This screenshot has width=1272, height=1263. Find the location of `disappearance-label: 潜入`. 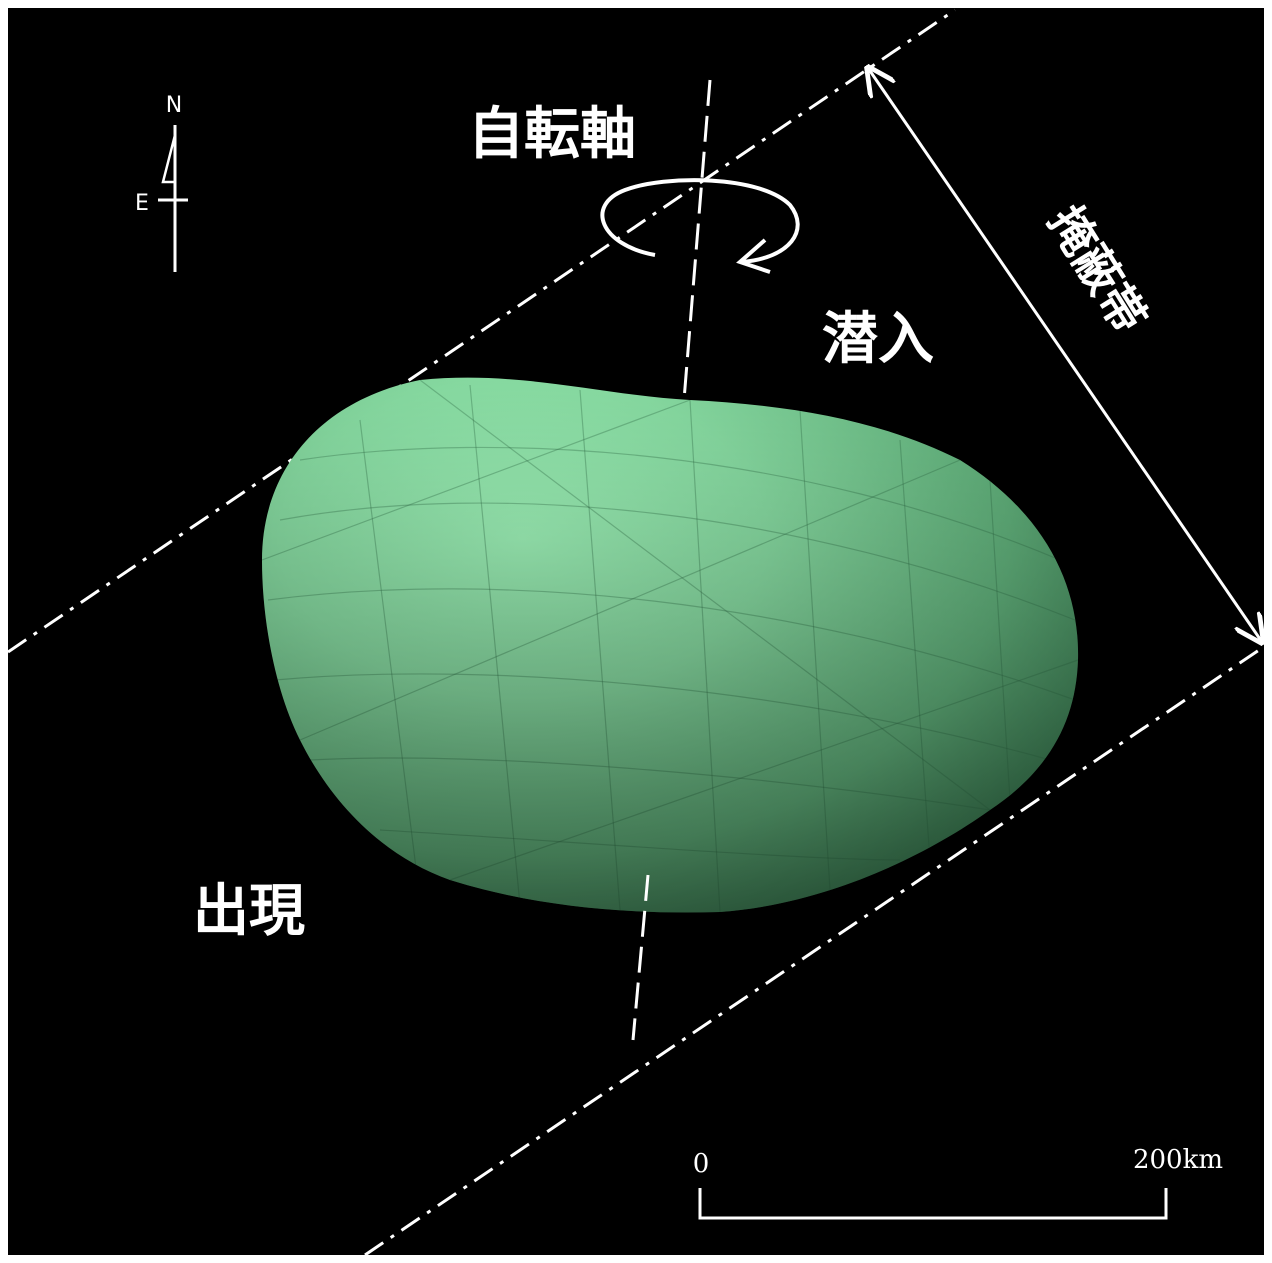

disappearance-label: 潜入 is located at coordinates (878, 339).